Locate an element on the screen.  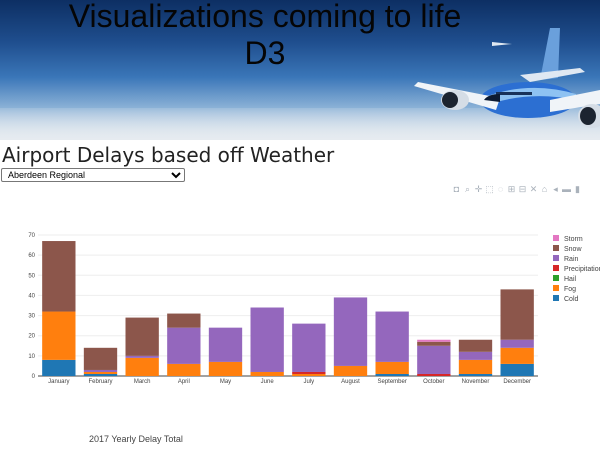
bar-fog-december is located at coordinates (517, 355).